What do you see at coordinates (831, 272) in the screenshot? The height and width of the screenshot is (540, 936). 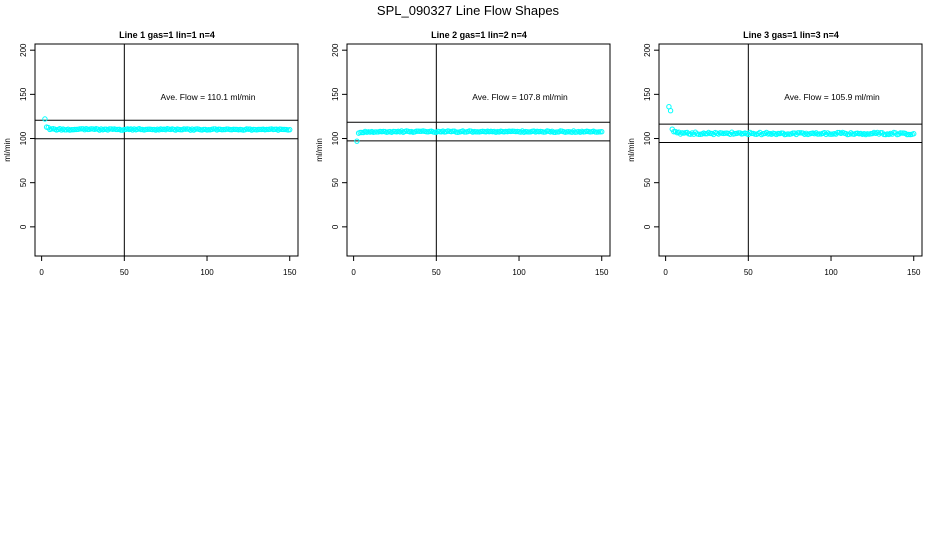 I see `panel-3-x-tick-label: 100` at bounding box center [831, 272].